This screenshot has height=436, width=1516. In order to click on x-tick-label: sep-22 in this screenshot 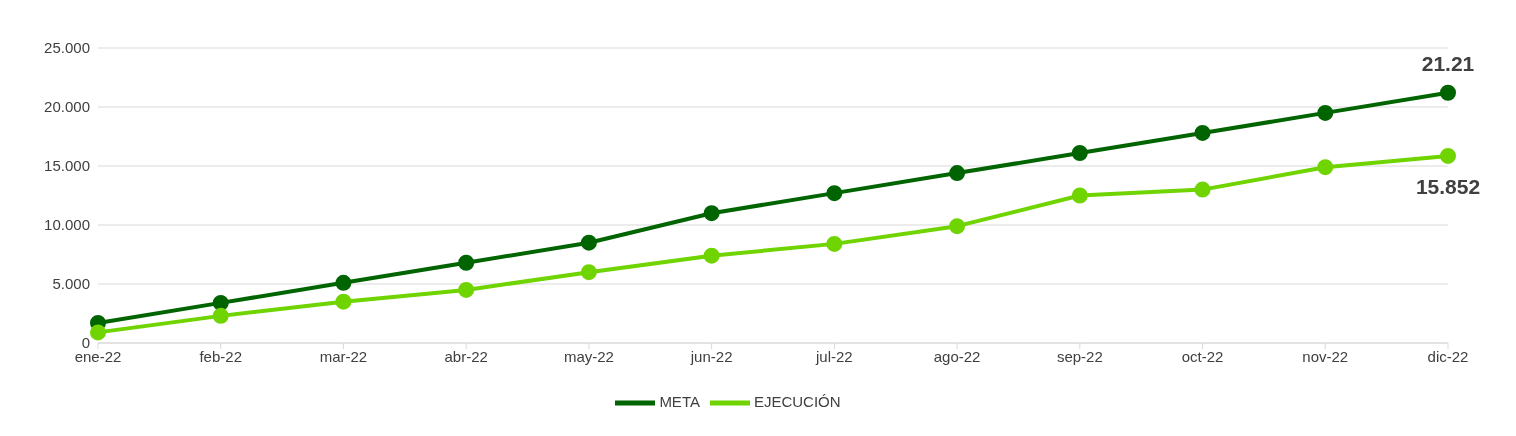, I will do `click(1079, 356)`.